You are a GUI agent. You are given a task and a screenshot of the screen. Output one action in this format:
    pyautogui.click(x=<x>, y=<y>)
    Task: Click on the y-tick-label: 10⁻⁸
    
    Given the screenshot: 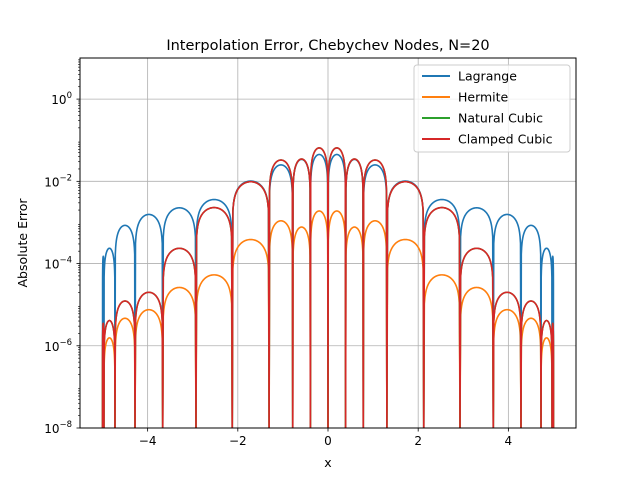 What is the action you would take?
    pyautogui.click(x=58, y=428)
    